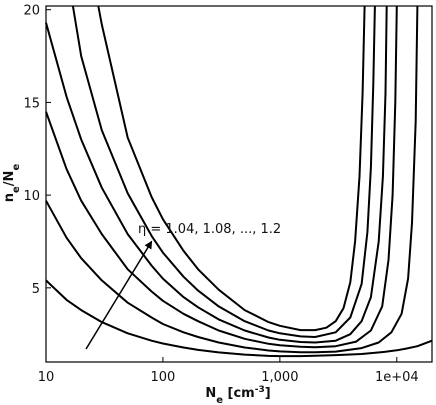  I want to click on y-tick-label-3: 15, so click(31, 103).